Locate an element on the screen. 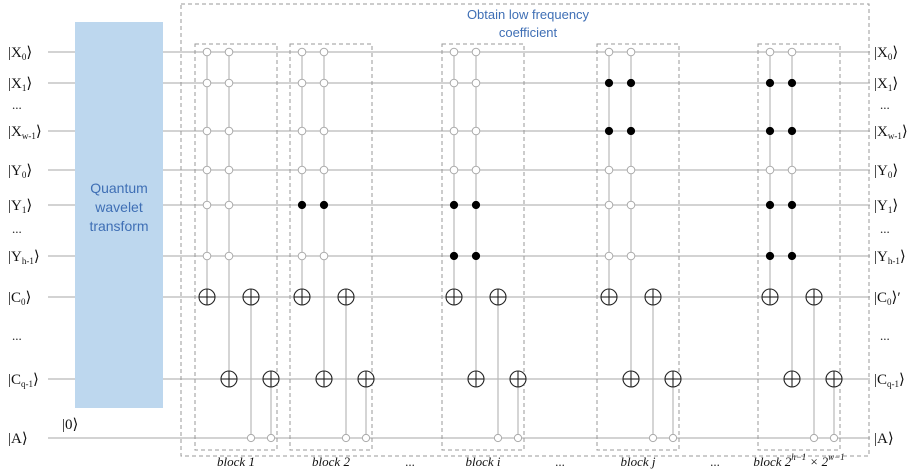 This screenshot has width=916, height=475. ket-text: |C0⟩ is located at coordinates (19, 298).